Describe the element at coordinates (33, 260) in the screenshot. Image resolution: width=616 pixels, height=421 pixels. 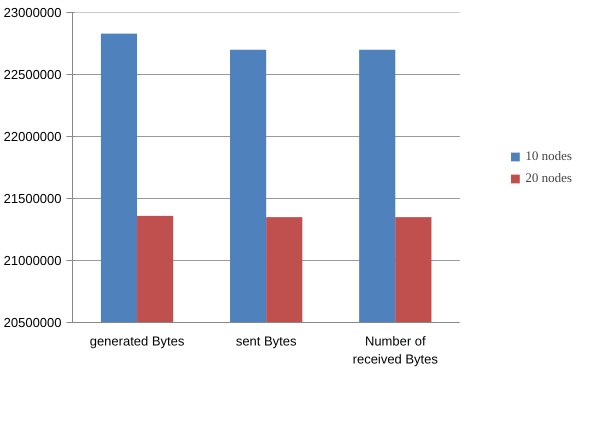
I see `y-tick-label: 21000000` at that location.